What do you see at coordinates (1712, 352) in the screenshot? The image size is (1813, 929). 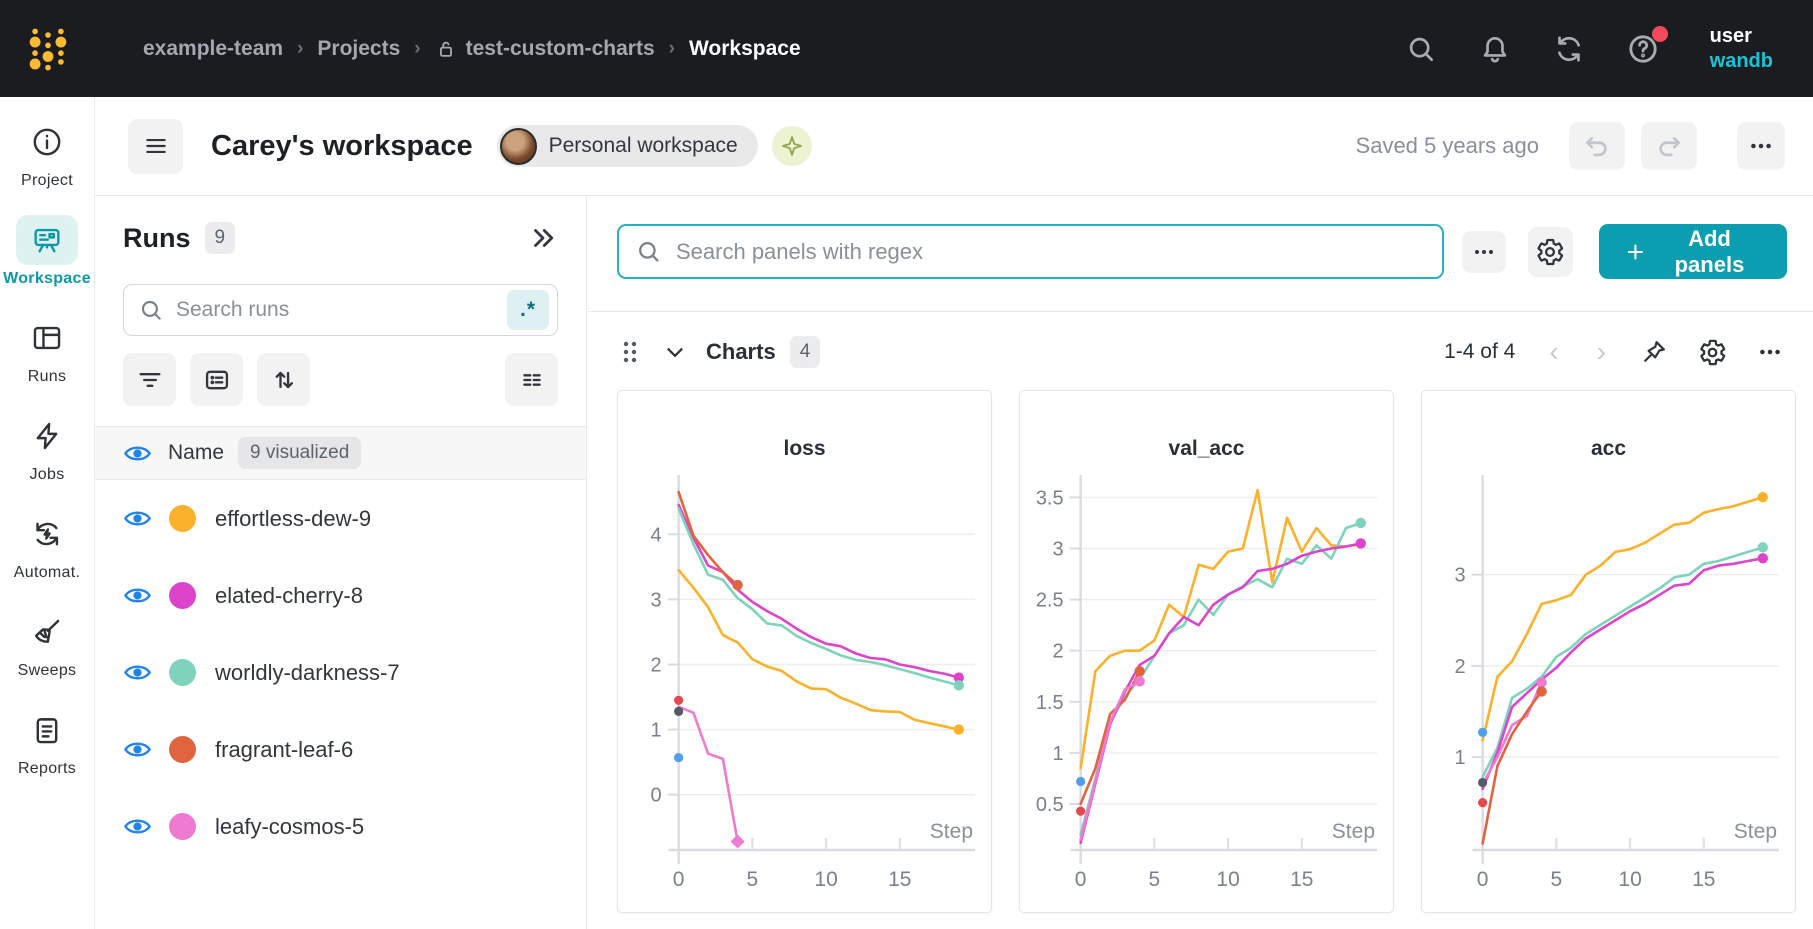 I see `section-settings-icon` at bounding box center [1712, 352].